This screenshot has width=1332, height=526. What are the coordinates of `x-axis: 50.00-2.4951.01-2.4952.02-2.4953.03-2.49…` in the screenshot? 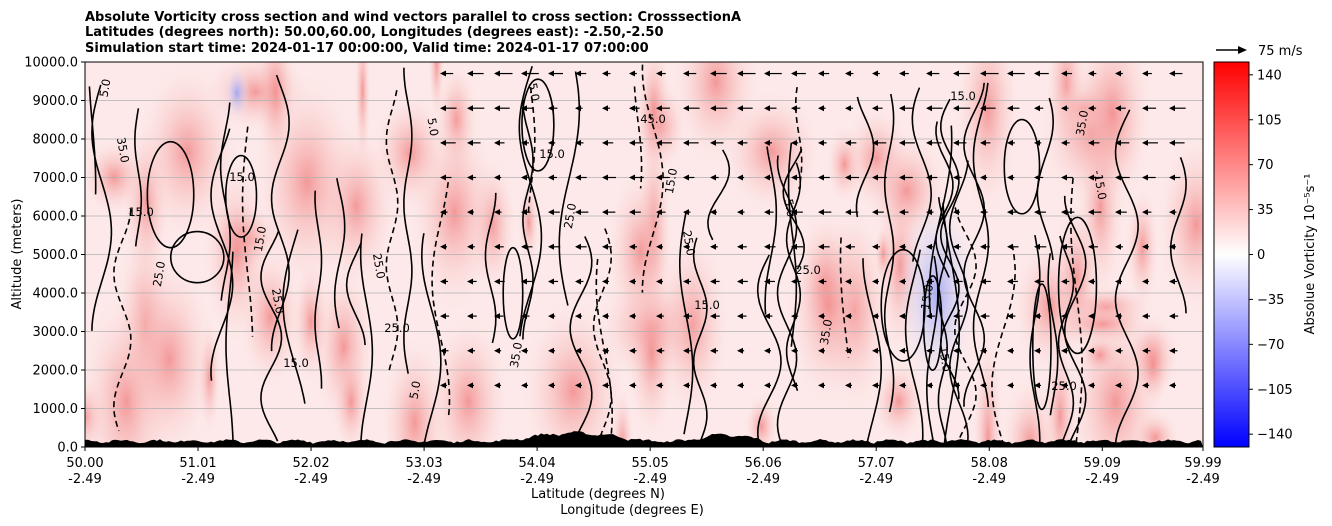 It's located at (644, 467).